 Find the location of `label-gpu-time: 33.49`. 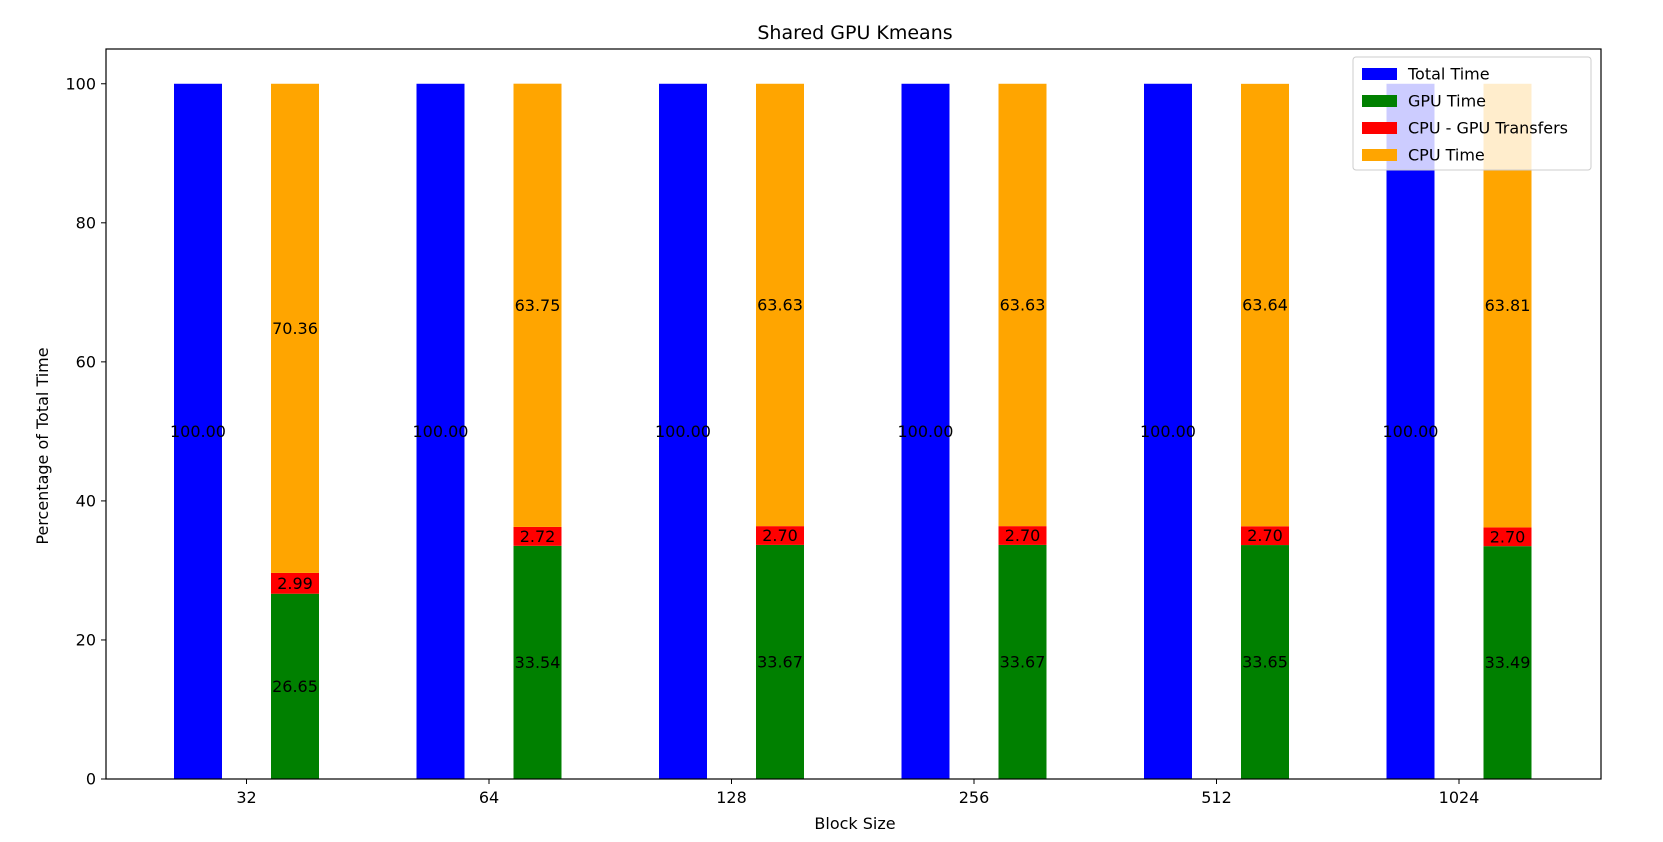

label-gpu-time: 33.49 is located at coordinates (1508, 662).